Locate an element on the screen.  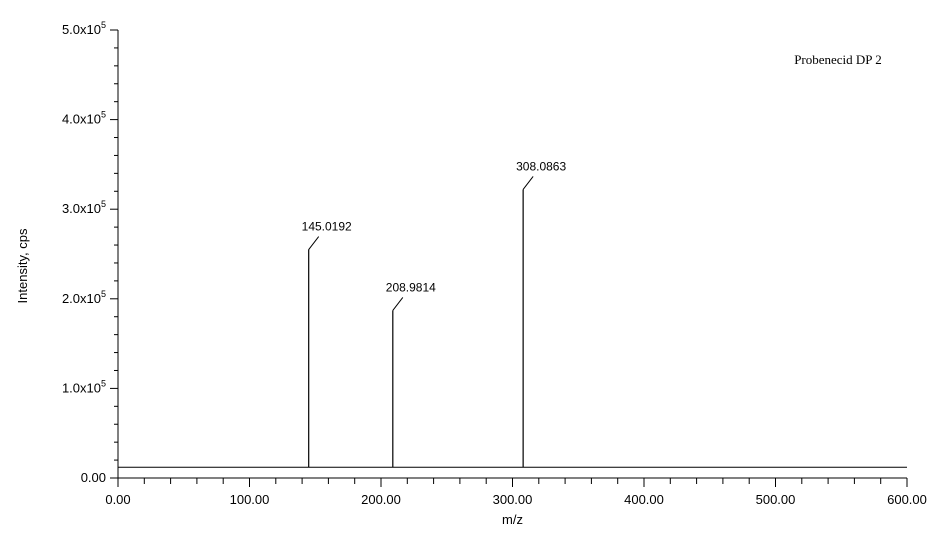
peak-label: 145.0192 is located at coordinates (327, 227).